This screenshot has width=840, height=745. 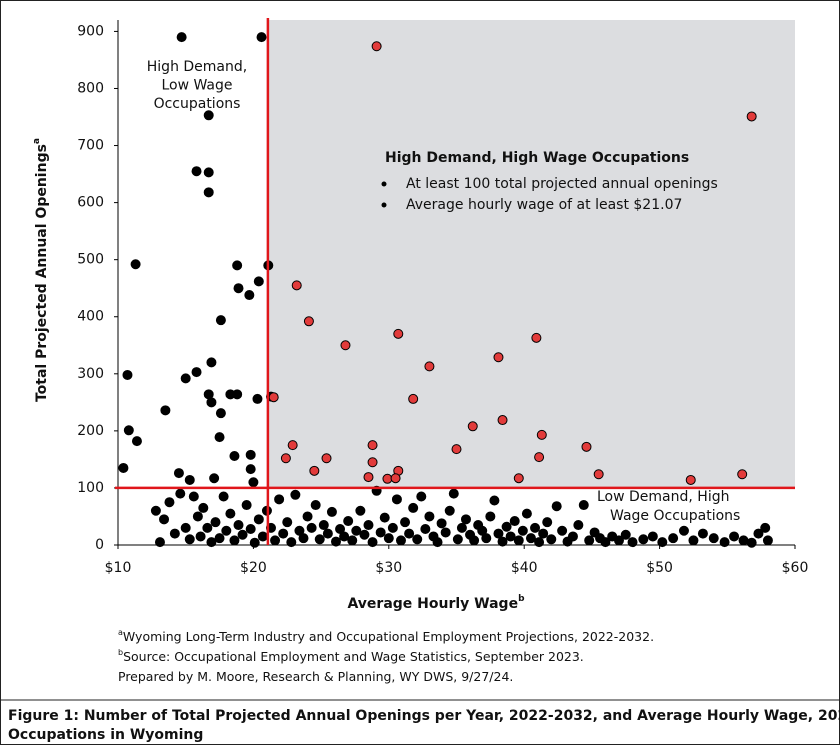 What do you see at coordinates (90, 260) in the screenshot?
I see `y-tick-label: 500` at bounding box center [90, 260].